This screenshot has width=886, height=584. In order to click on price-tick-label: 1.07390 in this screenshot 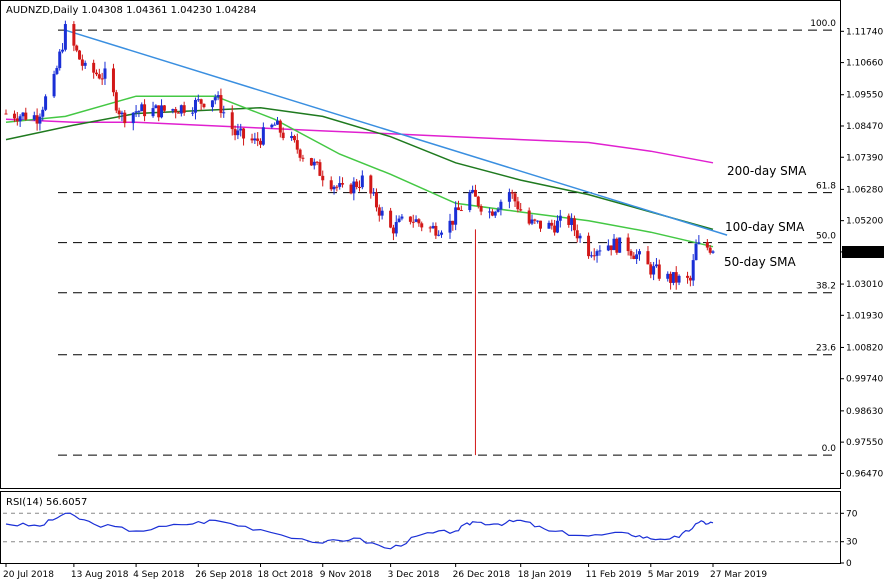, I will do `click(864, 158)`.